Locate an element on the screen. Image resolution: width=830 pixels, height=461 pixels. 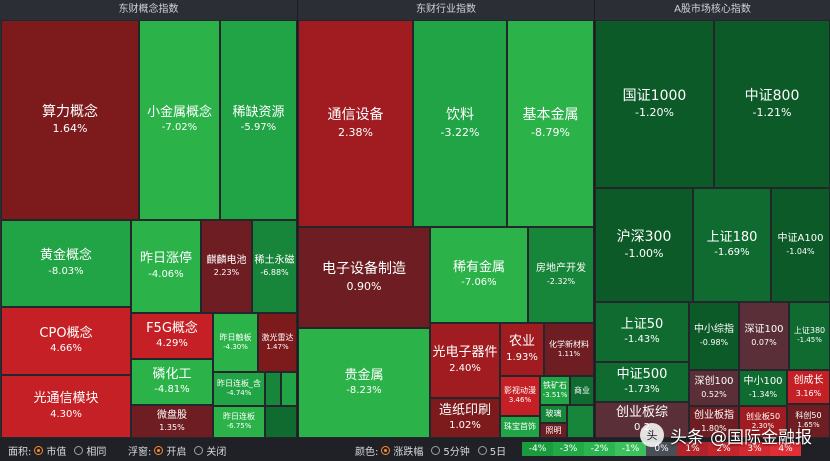
tile-value: 0.52% is located at coordinates (714, 394).